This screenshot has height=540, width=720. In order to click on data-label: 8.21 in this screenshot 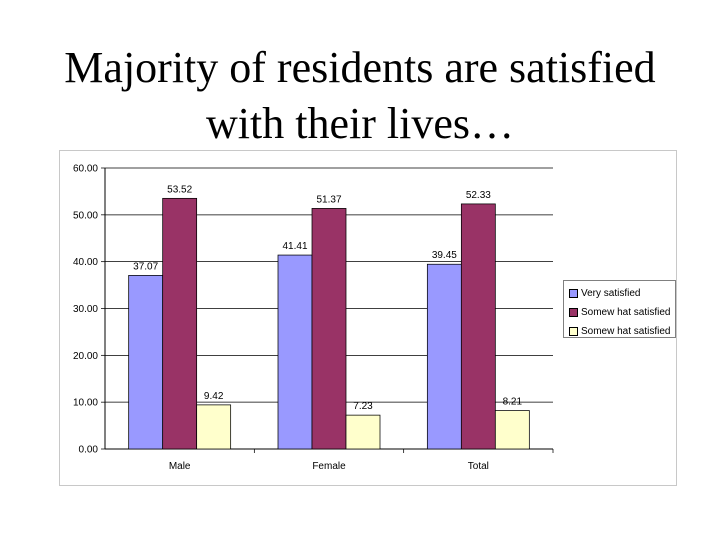, I will do `click(513, 402)`.